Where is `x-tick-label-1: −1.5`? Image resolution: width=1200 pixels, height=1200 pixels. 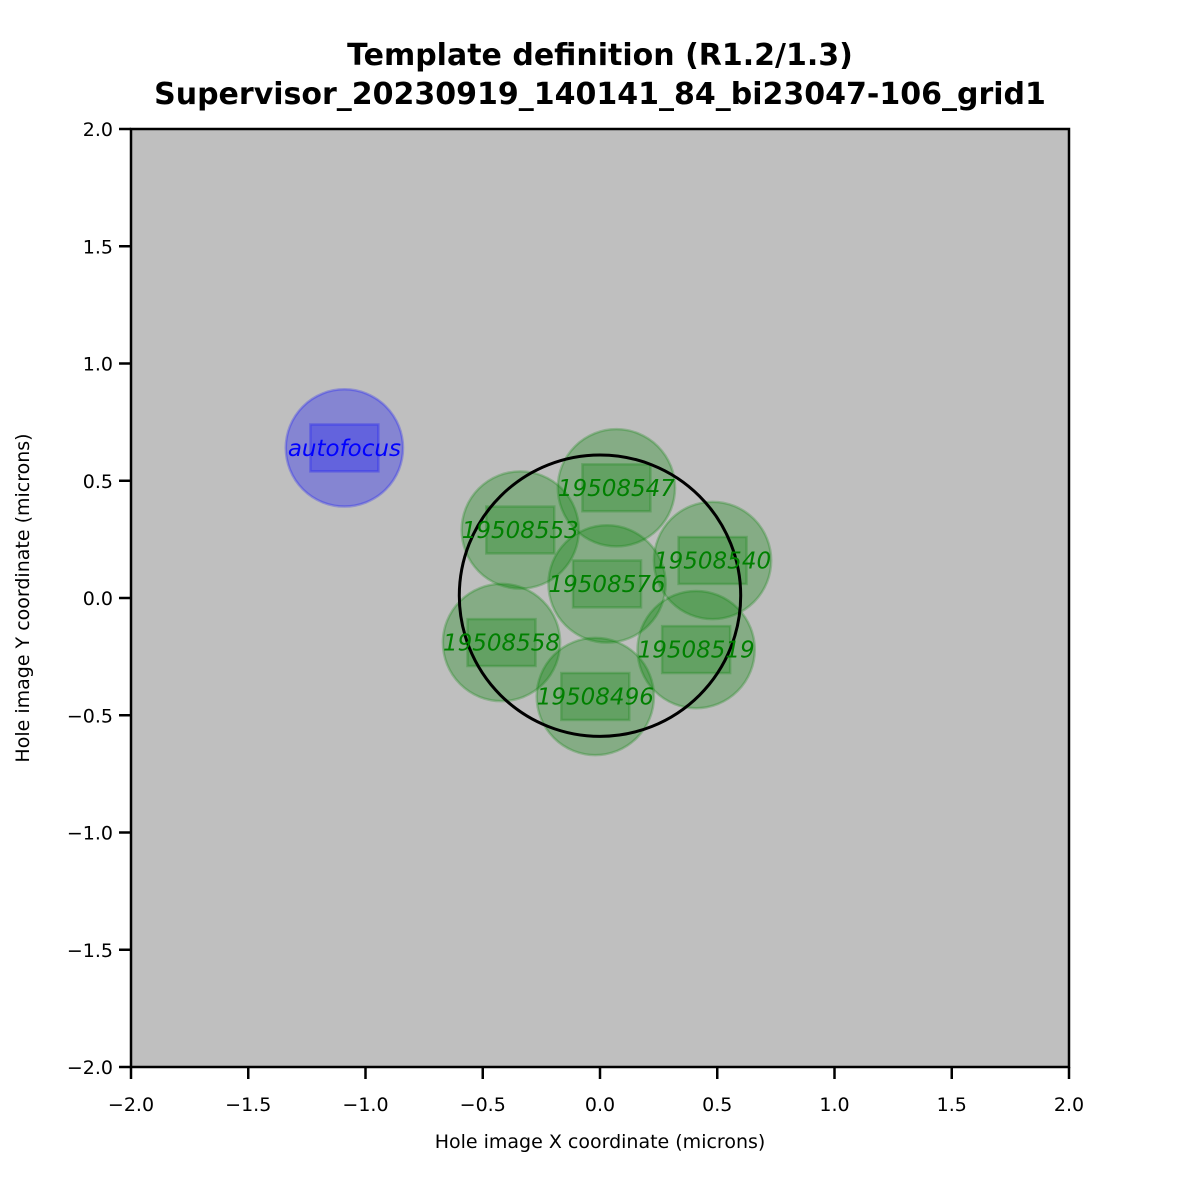
x-tick-label-1: −1.5 is located at coordinates (248, 1105).